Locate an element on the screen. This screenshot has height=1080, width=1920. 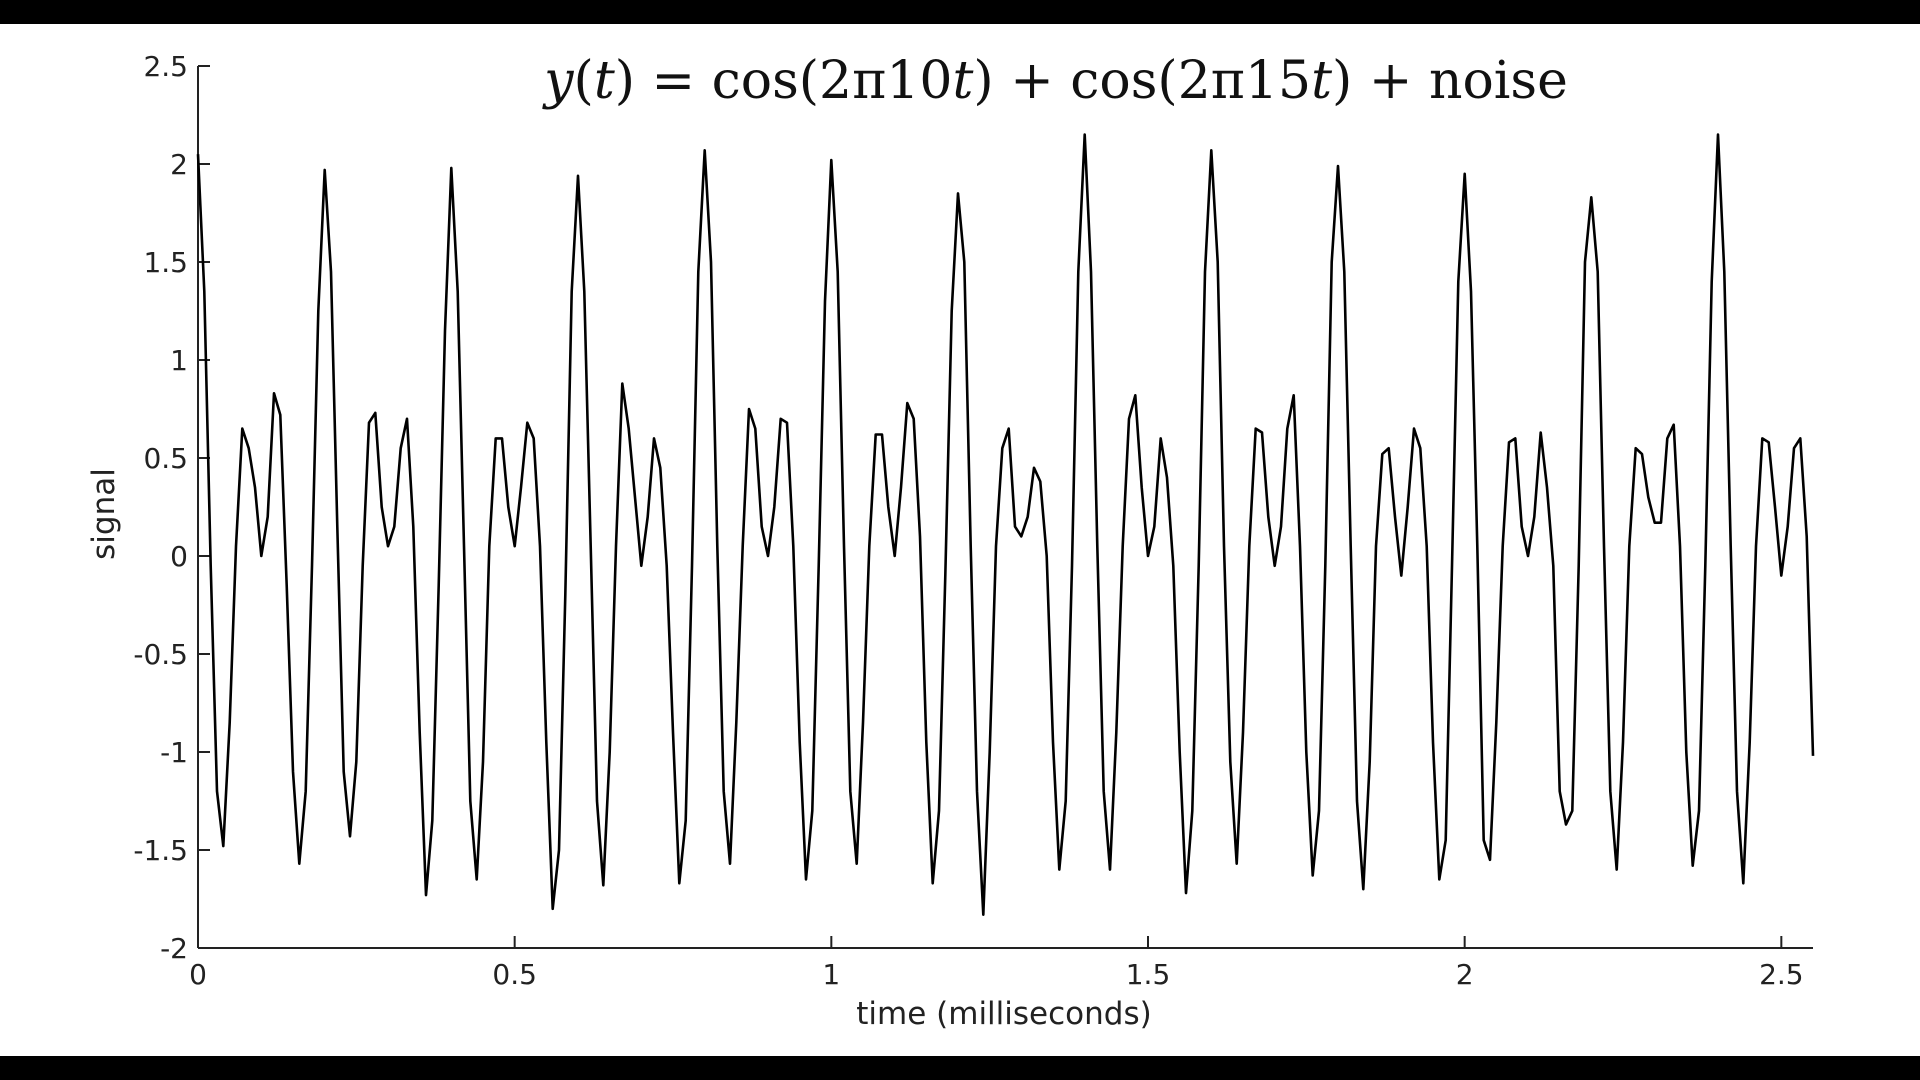
x-tick-label: 2 is located at coordinates (1465, 974).